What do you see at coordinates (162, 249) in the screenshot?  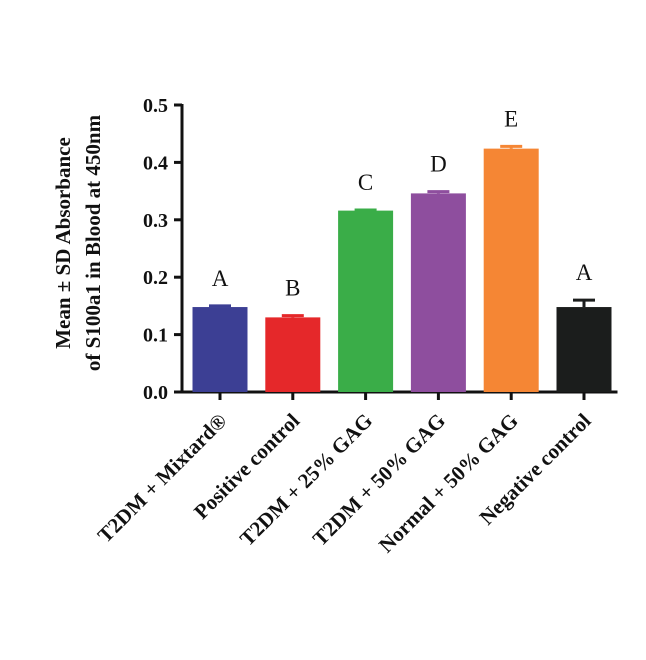 I see `y-ticks: 0.0 0.1 0.2 0.3 0.4 0.5` at bounding box center [162, 249].